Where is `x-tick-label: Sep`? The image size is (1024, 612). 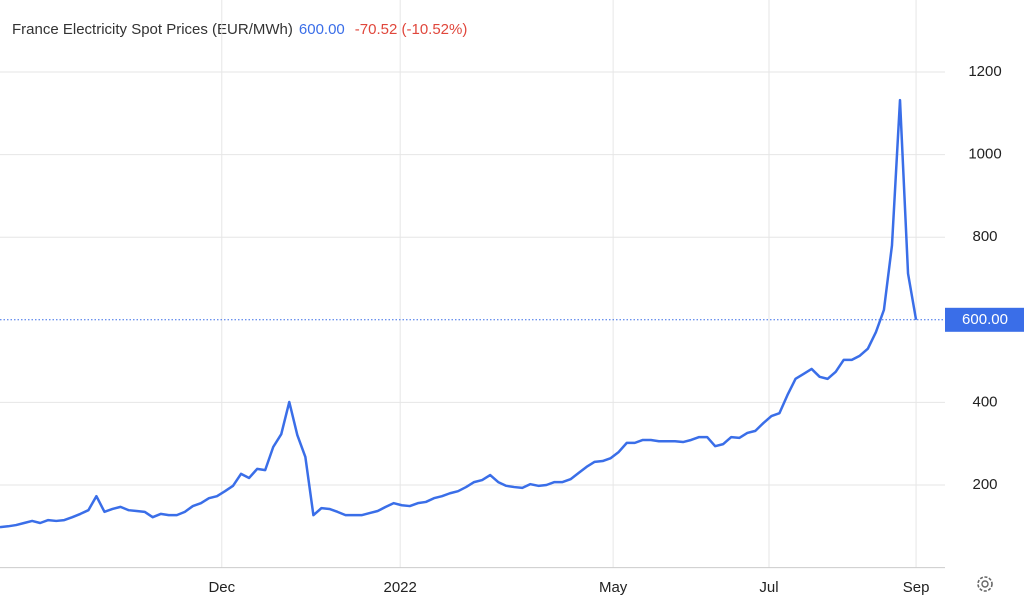 x-tick-label: Sep is located at coordinates (916, 587).